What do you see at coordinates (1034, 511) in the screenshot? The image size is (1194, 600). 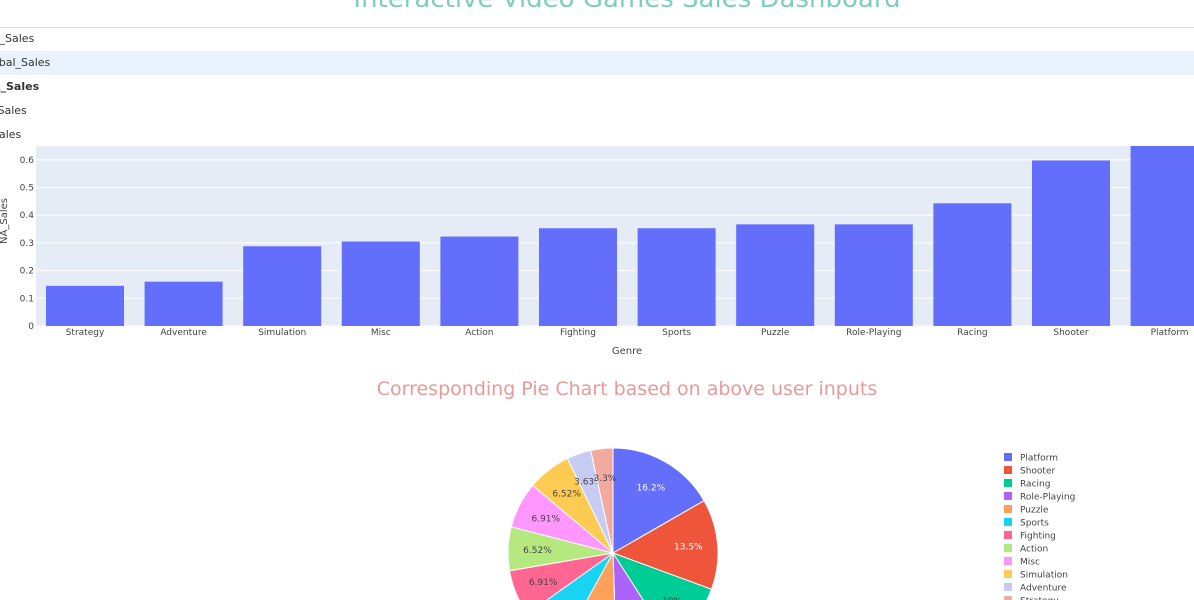 I see `legend-label: Puzzle` at bounding box center [1034, 511].